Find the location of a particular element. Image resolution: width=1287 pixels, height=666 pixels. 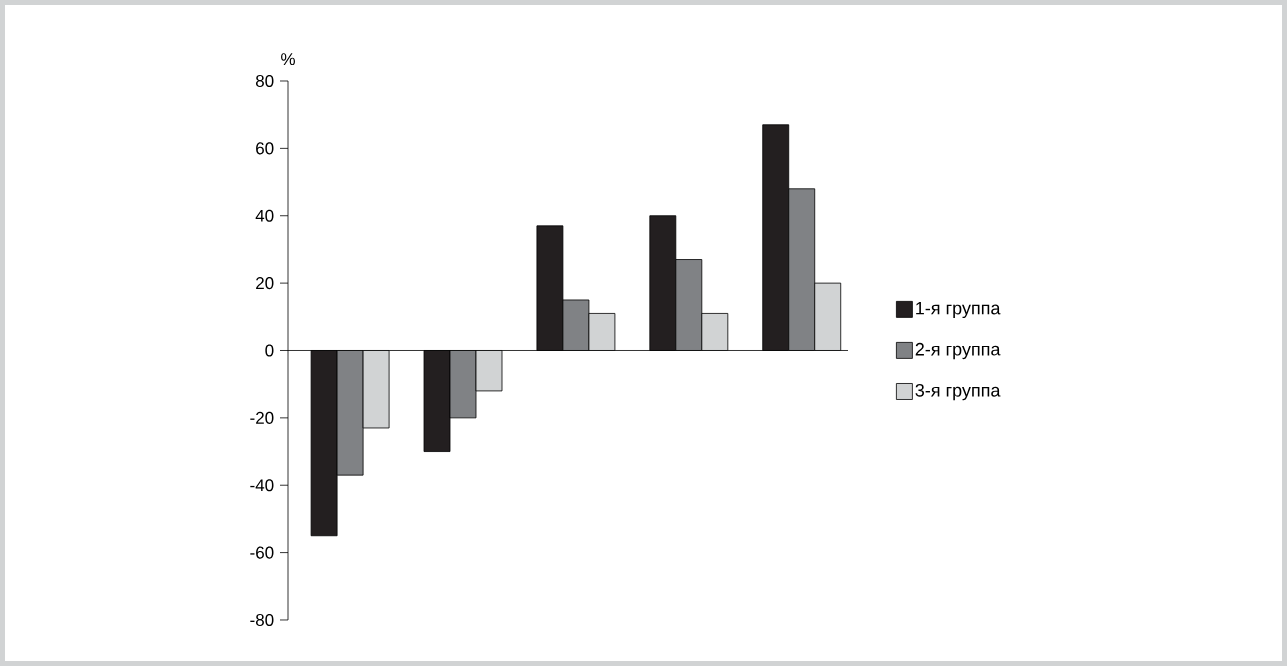

y-tick-label: 80 is located at coordinates (264, 81).